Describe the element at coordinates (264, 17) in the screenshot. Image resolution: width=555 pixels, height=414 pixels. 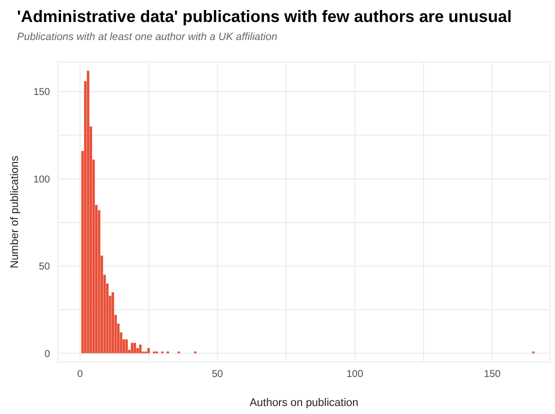
I see `chart-title: 'Administrative data' publications with few authors are unusual` at that location.